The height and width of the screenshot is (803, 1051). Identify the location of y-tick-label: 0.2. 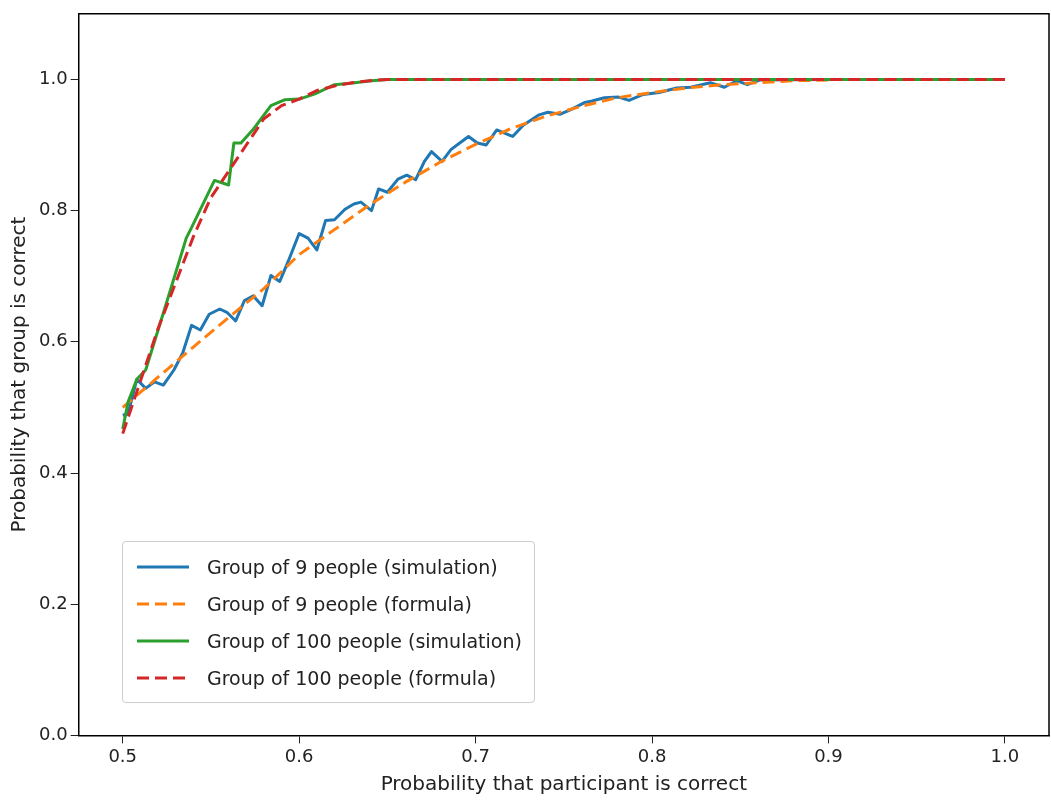
(53, 602).